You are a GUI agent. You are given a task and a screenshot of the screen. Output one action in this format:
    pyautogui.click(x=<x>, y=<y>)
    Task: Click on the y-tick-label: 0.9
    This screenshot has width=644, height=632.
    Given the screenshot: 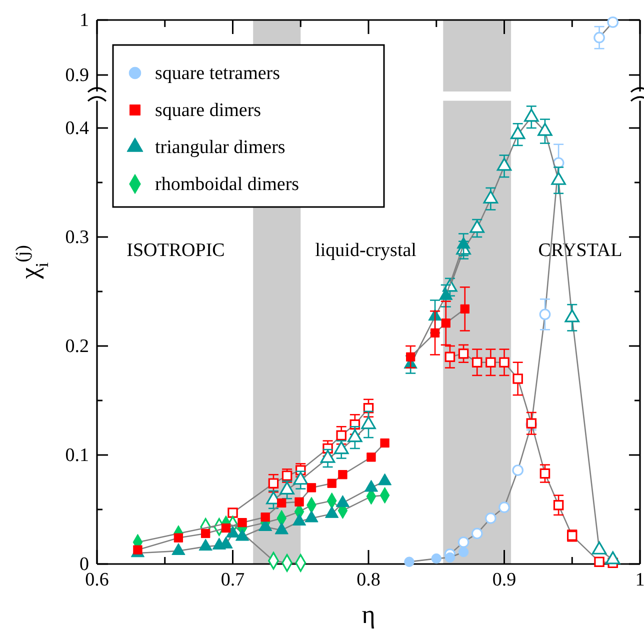 What is the action you would take?
    pyautogui.click(x=77, y=75)
    